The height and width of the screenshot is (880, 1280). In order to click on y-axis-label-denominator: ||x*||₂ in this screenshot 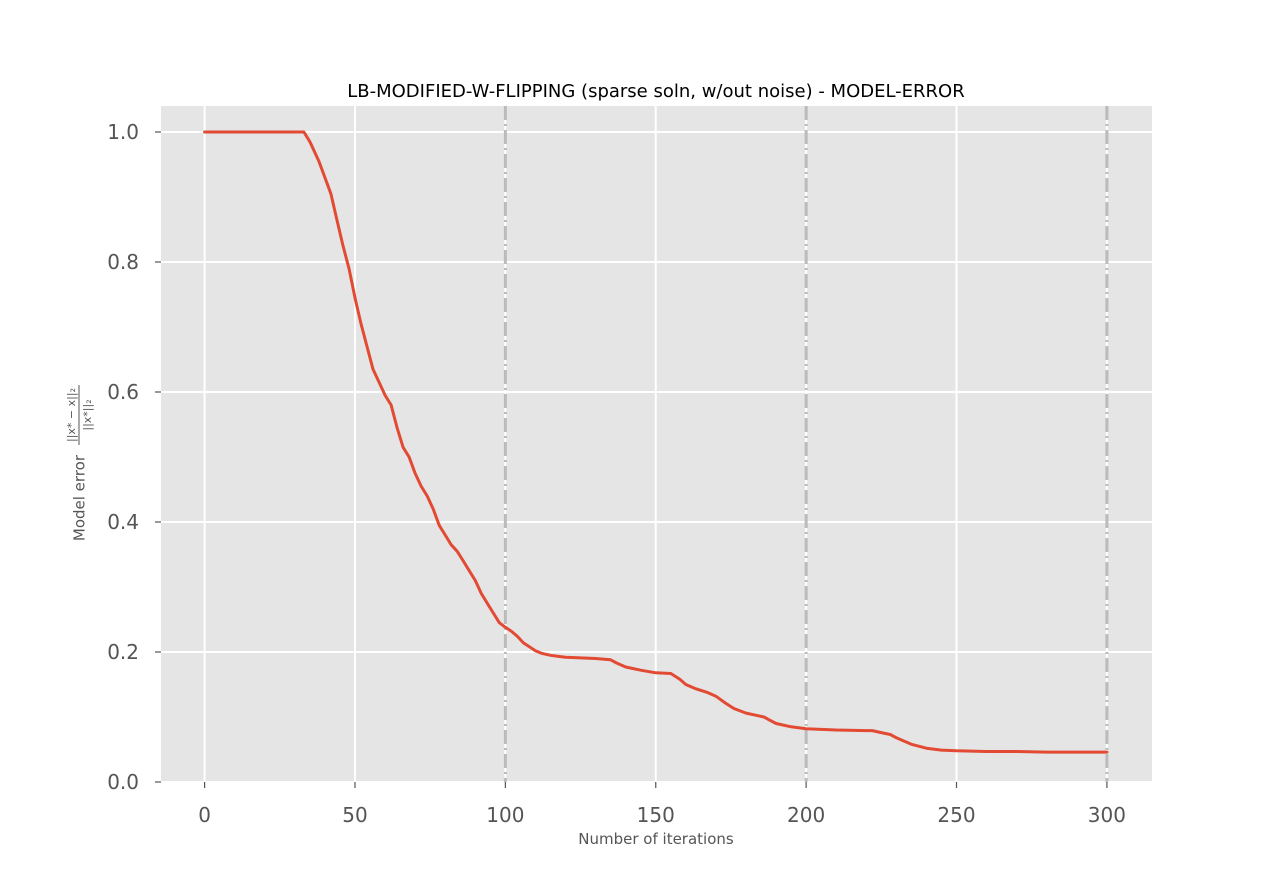, I will do `click(87, 414)`.